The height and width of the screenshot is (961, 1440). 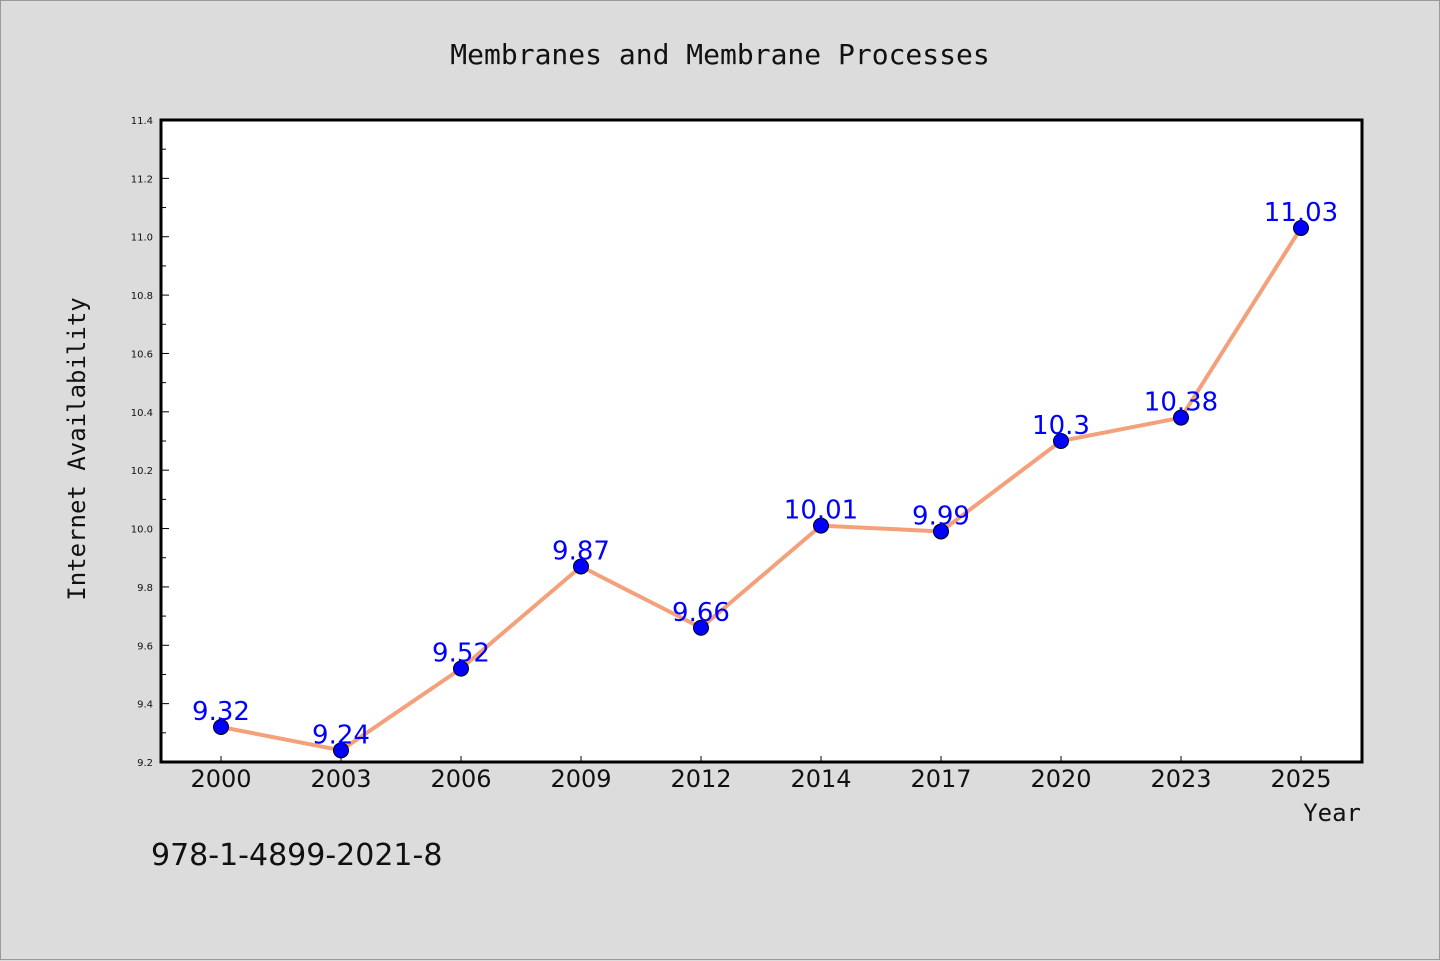 I want to click on y-tick-label: 10.0, so click(x=142, y=530).